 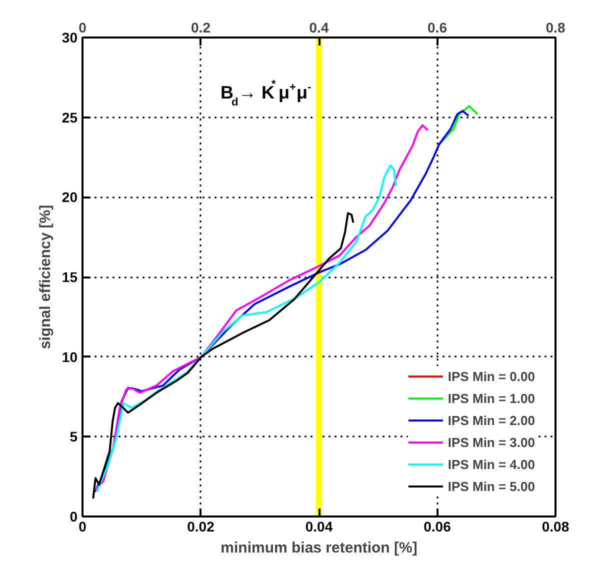 I want to click on y-tick-label: 10, so click(x=70, y=356).